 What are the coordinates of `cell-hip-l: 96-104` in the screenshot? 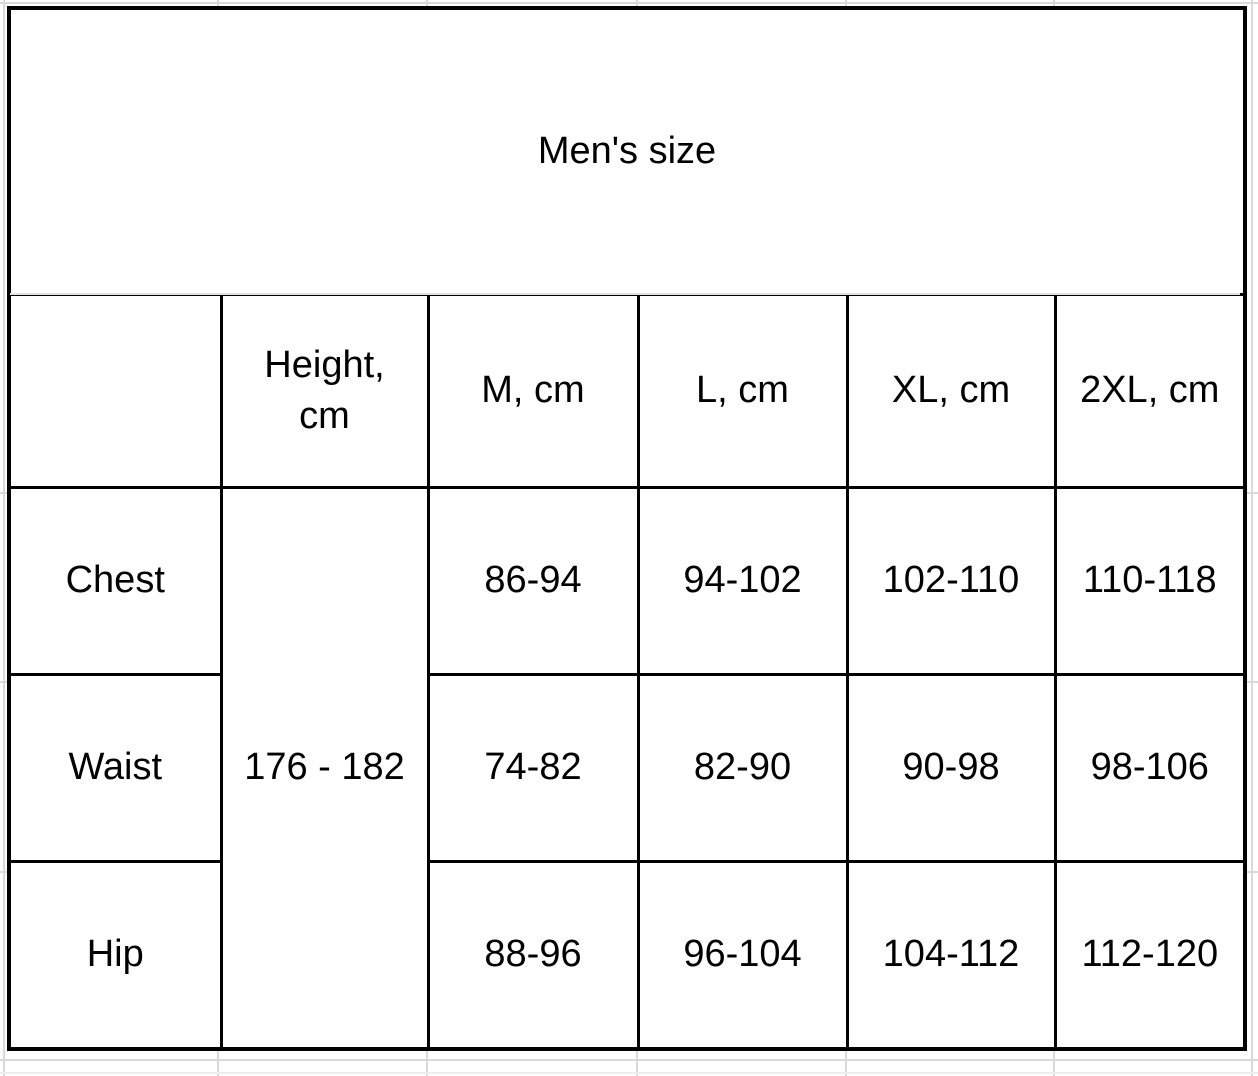 It's located at (742, 955).